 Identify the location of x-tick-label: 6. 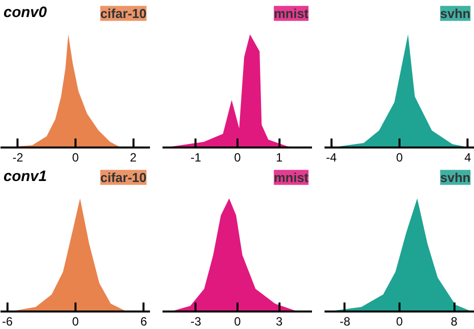
(144, 321).